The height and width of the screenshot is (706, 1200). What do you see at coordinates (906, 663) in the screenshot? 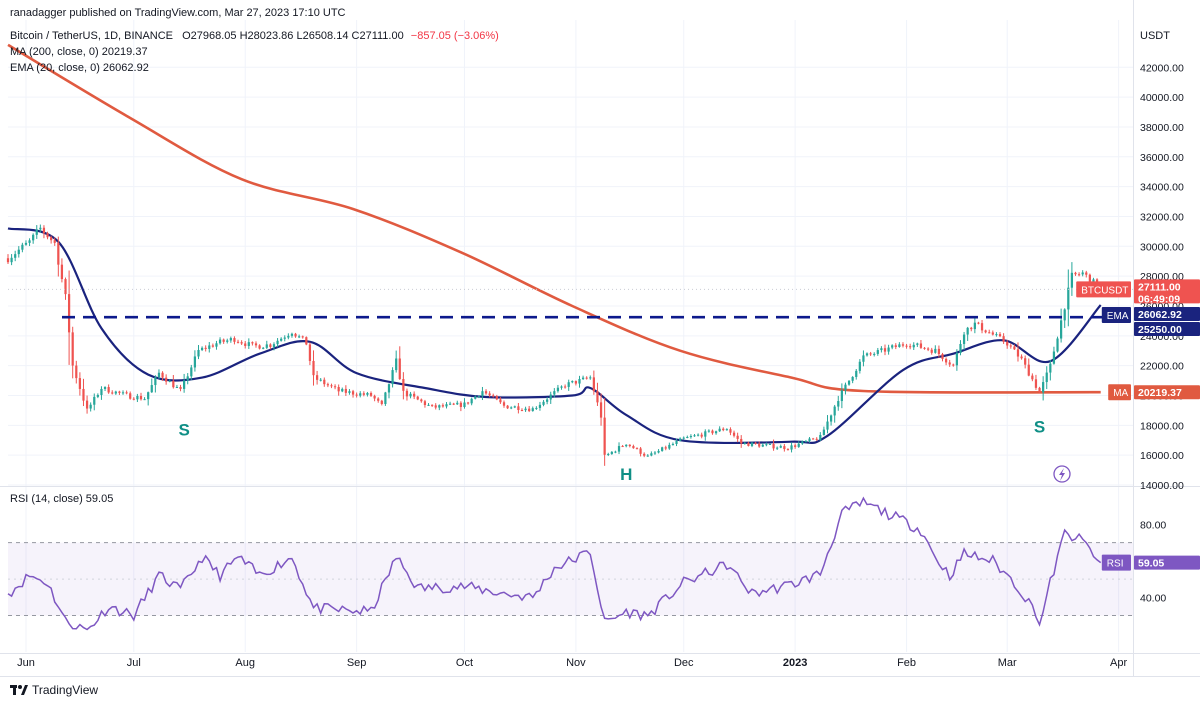
I see `time-axis-label: Feb` at bounding box center [906, 663].